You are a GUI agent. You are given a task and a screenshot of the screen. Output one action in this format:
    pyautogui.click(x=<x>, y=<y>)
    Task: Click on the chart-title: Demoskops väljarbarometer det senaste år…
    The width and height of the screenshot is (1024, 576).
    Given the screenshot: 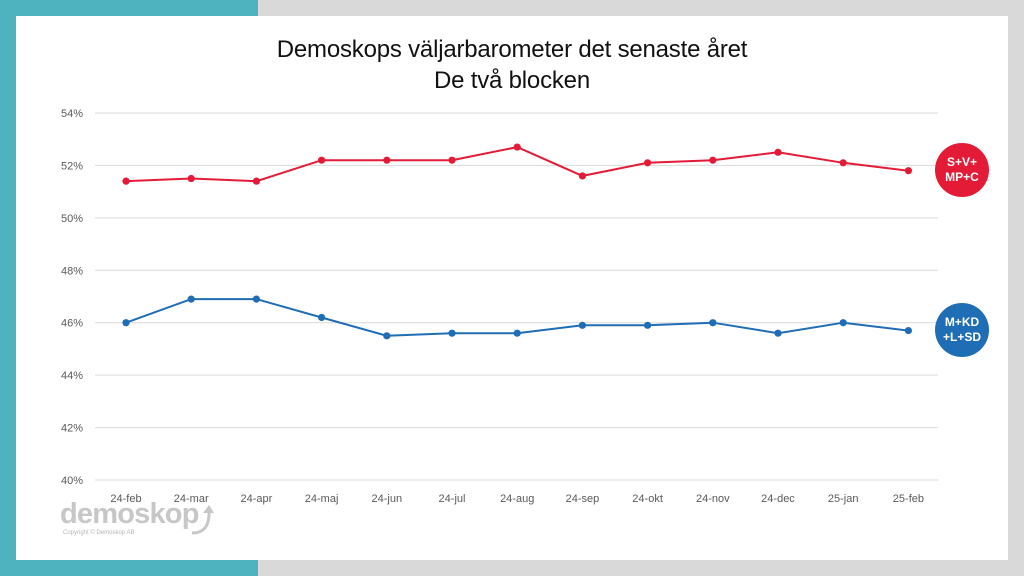 What is the action you would take?
    pyautogui.click(x=512, y=65)
    